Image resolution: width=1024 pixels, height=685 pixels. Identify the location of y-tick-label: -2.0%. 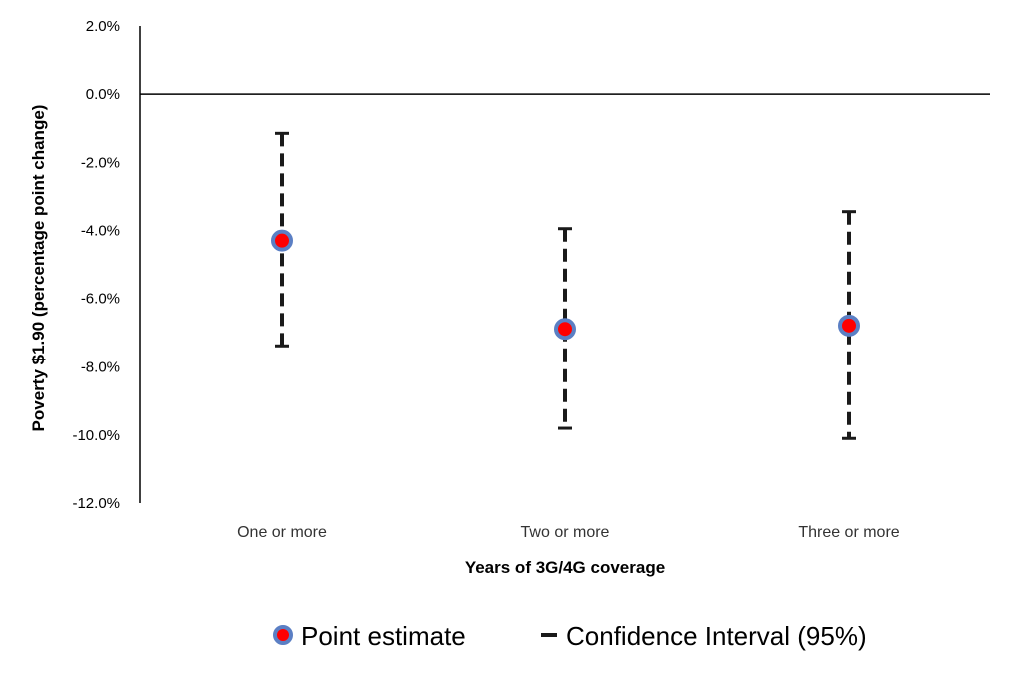
(100, 162).